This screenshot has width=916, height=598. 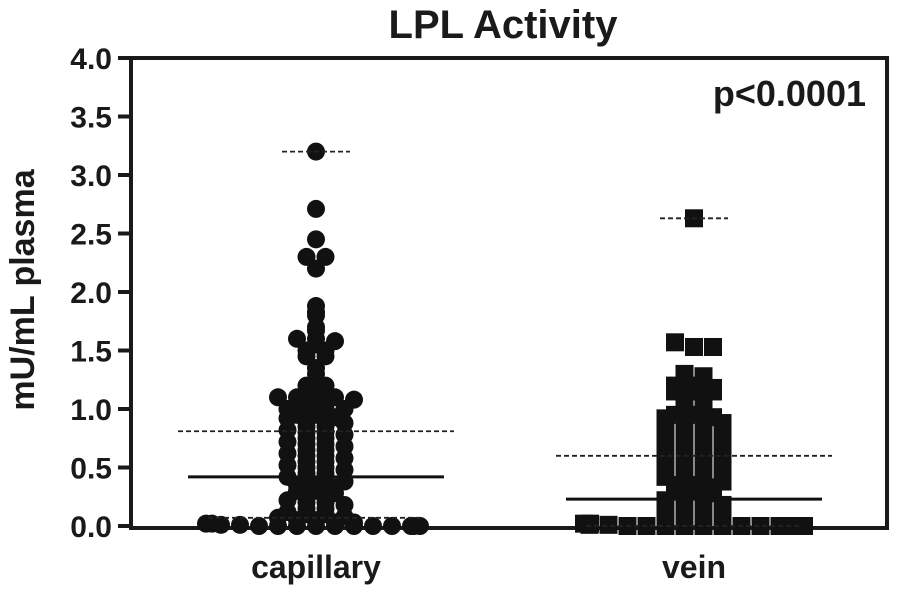 What do you see at coordinates (504, 25) in the screenshot?
I see `chart-title: LPL Activity` at bounding box center [504, 25].